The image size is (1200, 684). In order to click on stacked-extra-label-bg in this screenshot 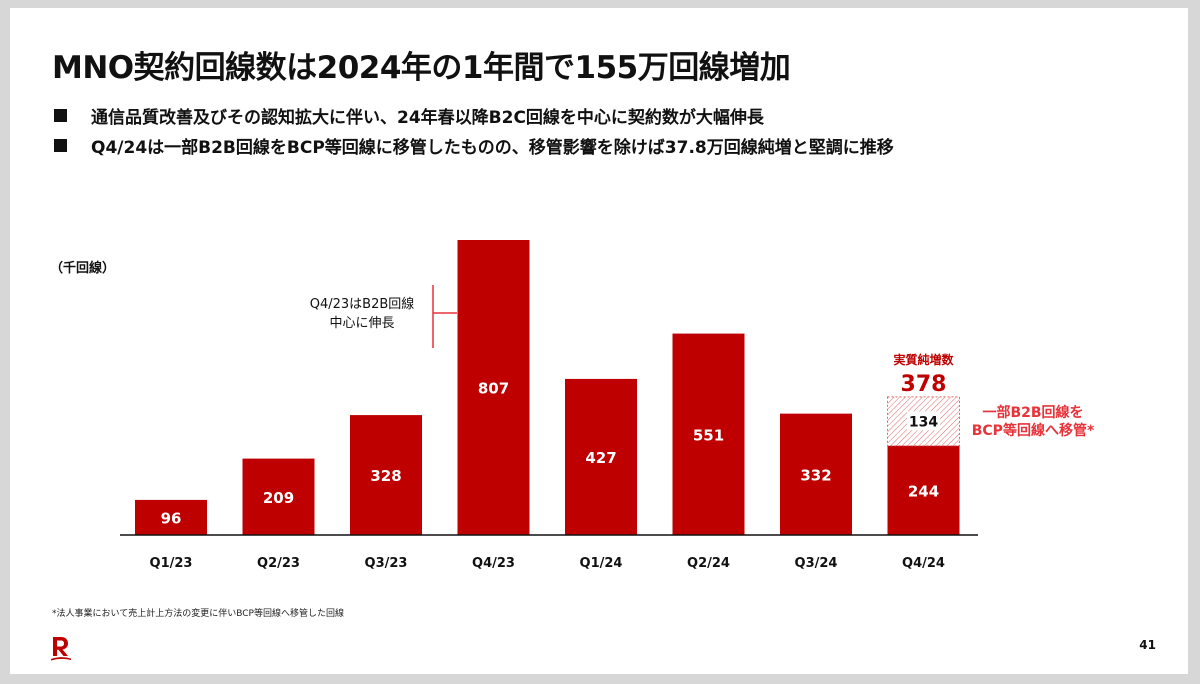, I will do `click(923, 421)`.